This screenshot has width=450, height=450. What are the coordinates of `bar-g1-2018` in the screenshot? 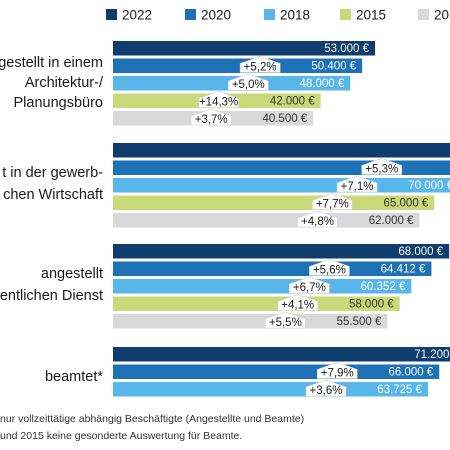 It's located at (281, 185).